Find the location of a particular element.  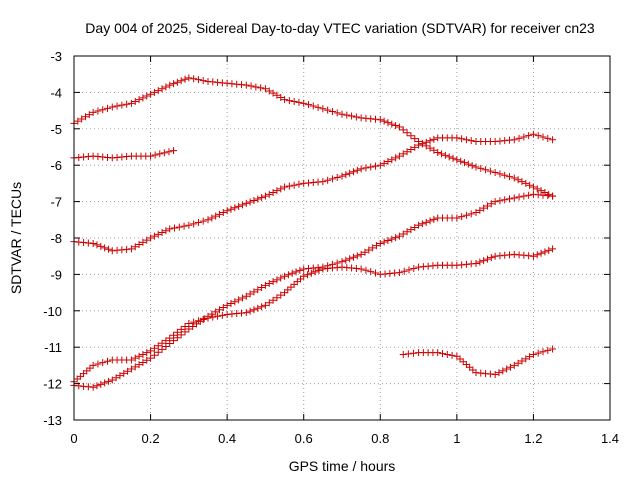

x-tick-label: 0.8 is located at coordinates (380, 438).